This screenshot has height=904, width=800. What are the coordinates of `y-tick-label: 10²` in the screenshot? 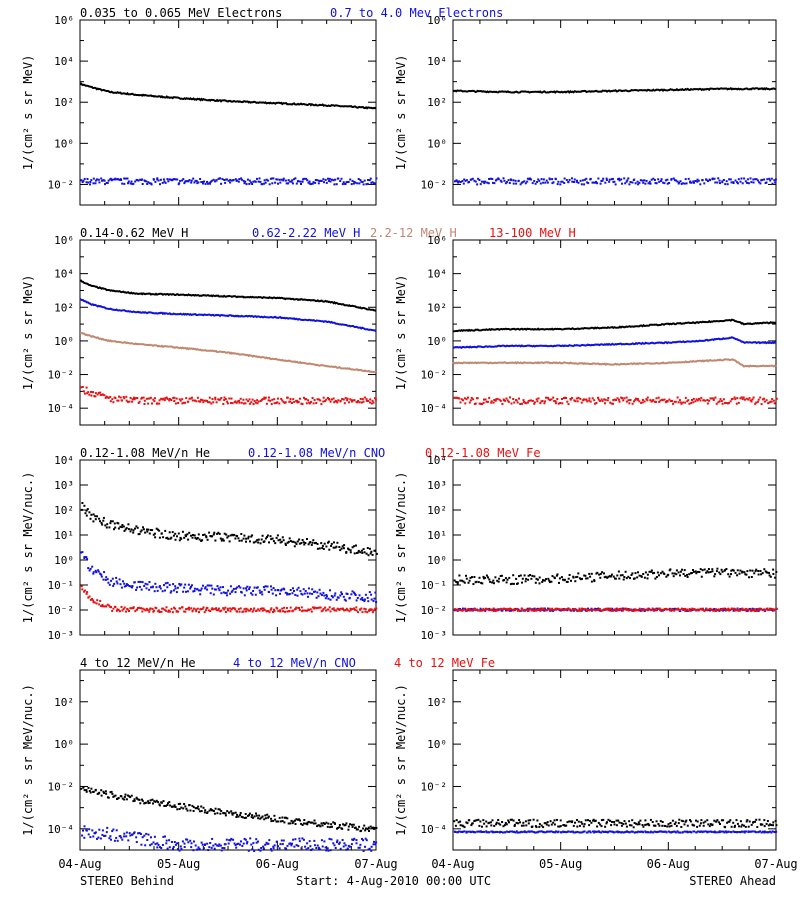 It's located at (64, 702).